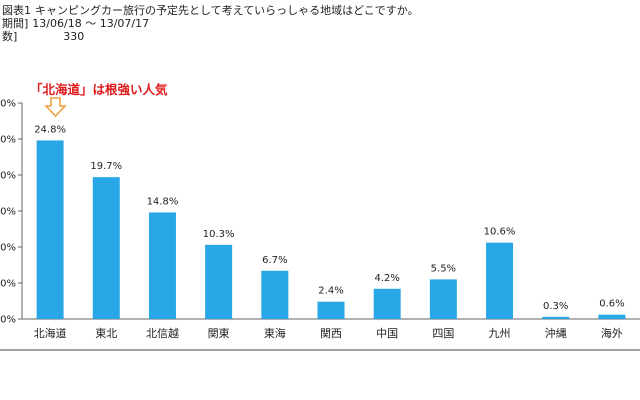  What do you see at coordinates (91, 23) in the screenshot?
I see `survey-period-value: 13/06/18 ～ 13/07/17` at bounding box center [91, 23].